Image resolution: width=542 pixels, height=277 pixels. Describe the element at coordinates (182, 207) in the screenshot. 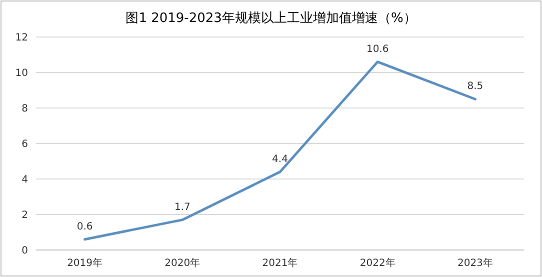

I see `data-label: 1.7` at that location.